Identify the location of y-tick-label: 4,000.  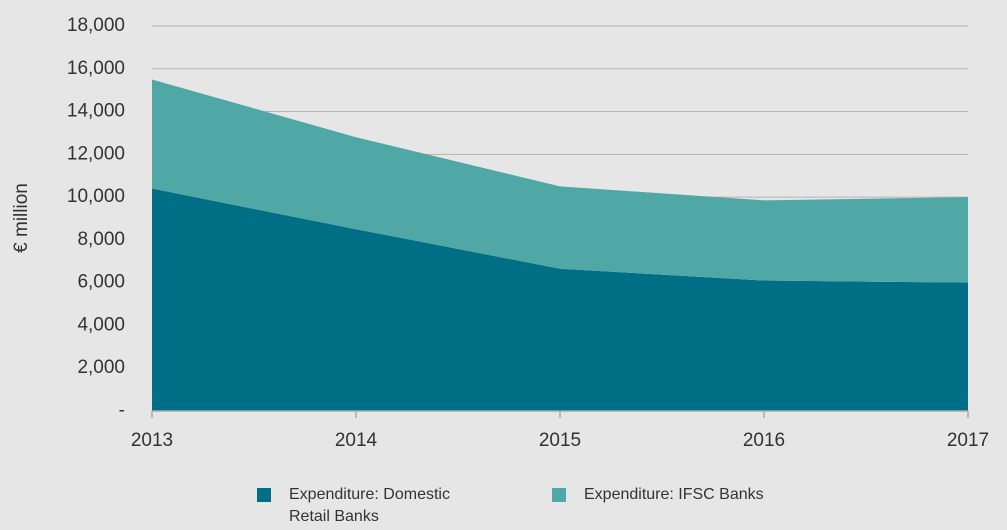
(101, 324).